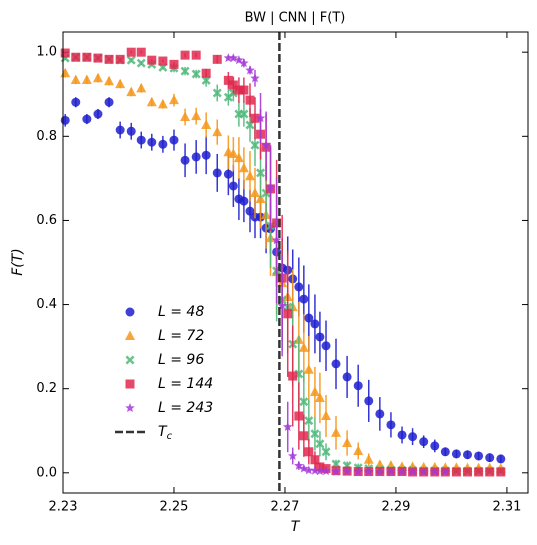 Image resolution: width=537 pixels, height=545 pixels. Describe the element at coordinates (181, 312) in the screenshot. I see `legend-label: L = 48` at that location.